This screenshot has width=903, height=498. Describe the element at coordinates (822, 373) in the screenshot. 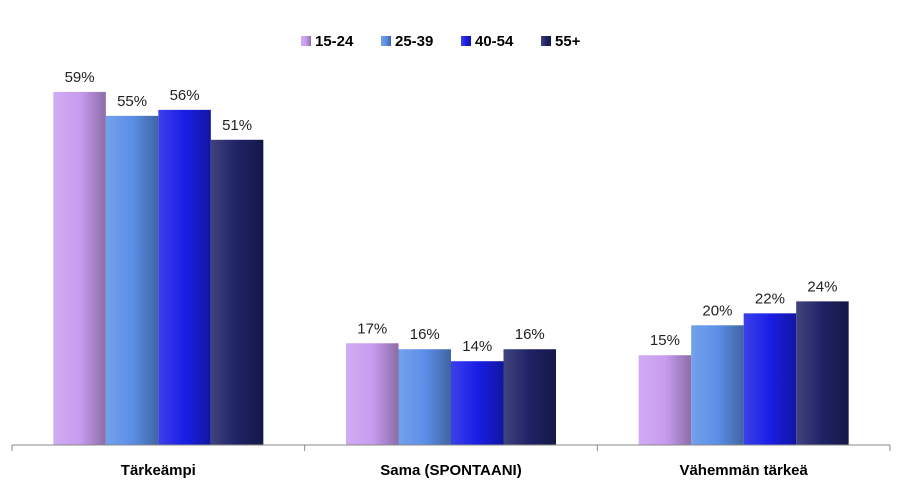

I see `bar-55+-2` at that location.